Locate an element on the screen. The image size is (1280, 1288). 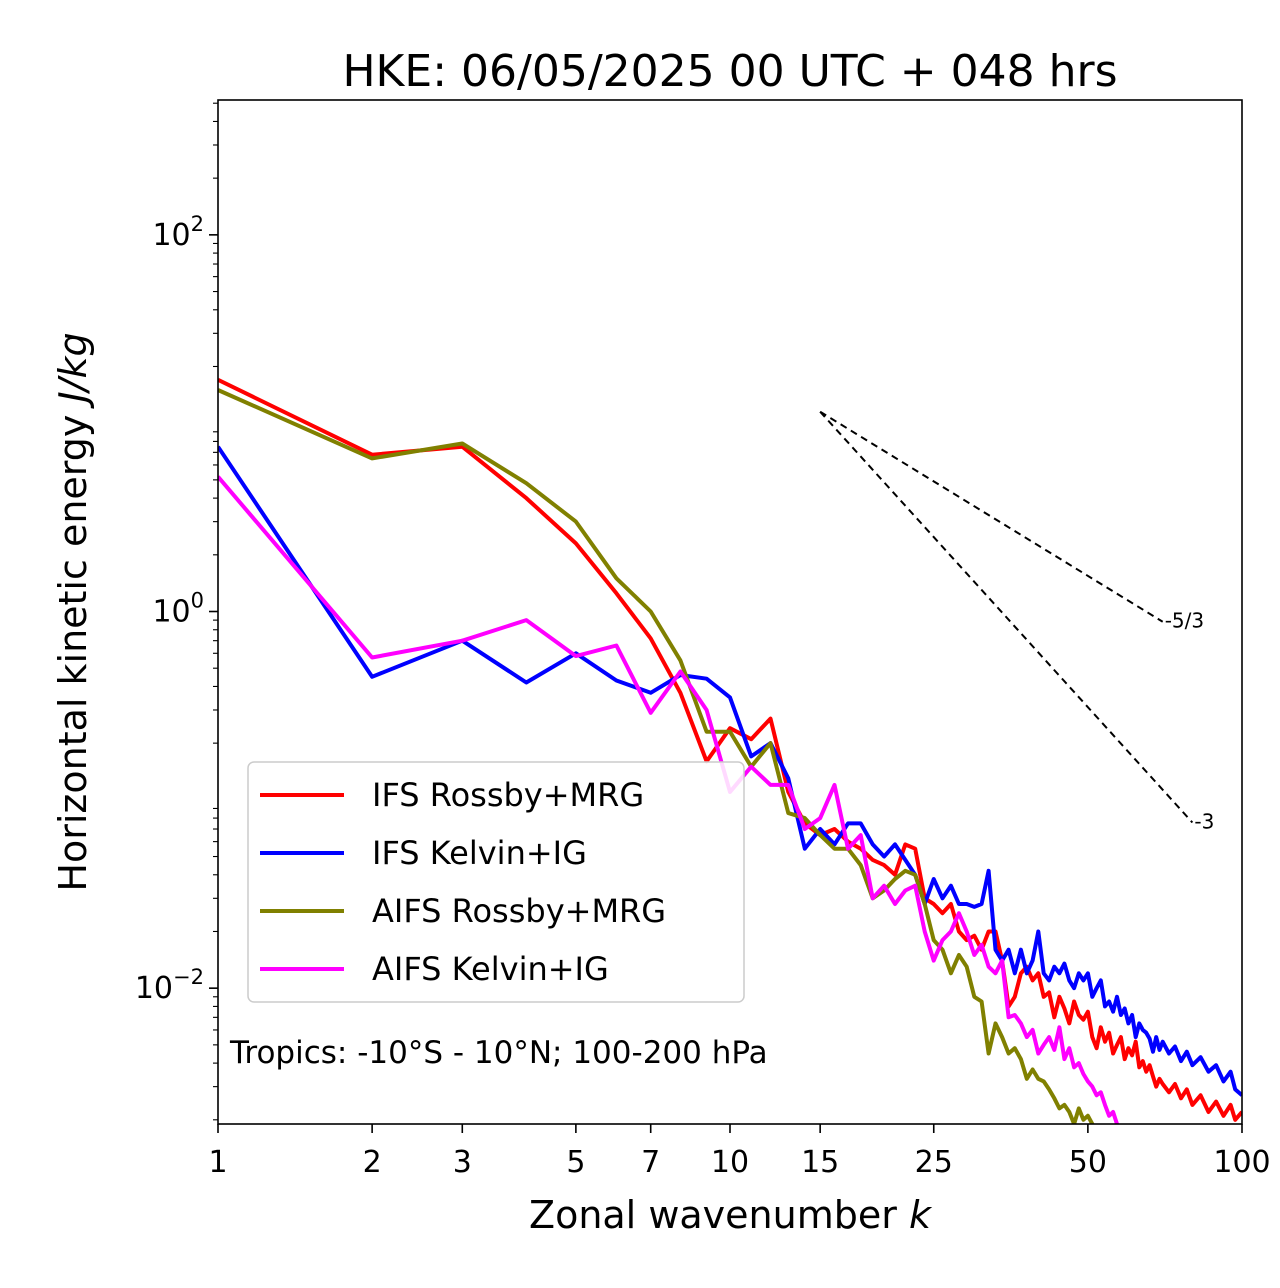
y-tick-label: 10⁰ is located at coordinates (178, 609).